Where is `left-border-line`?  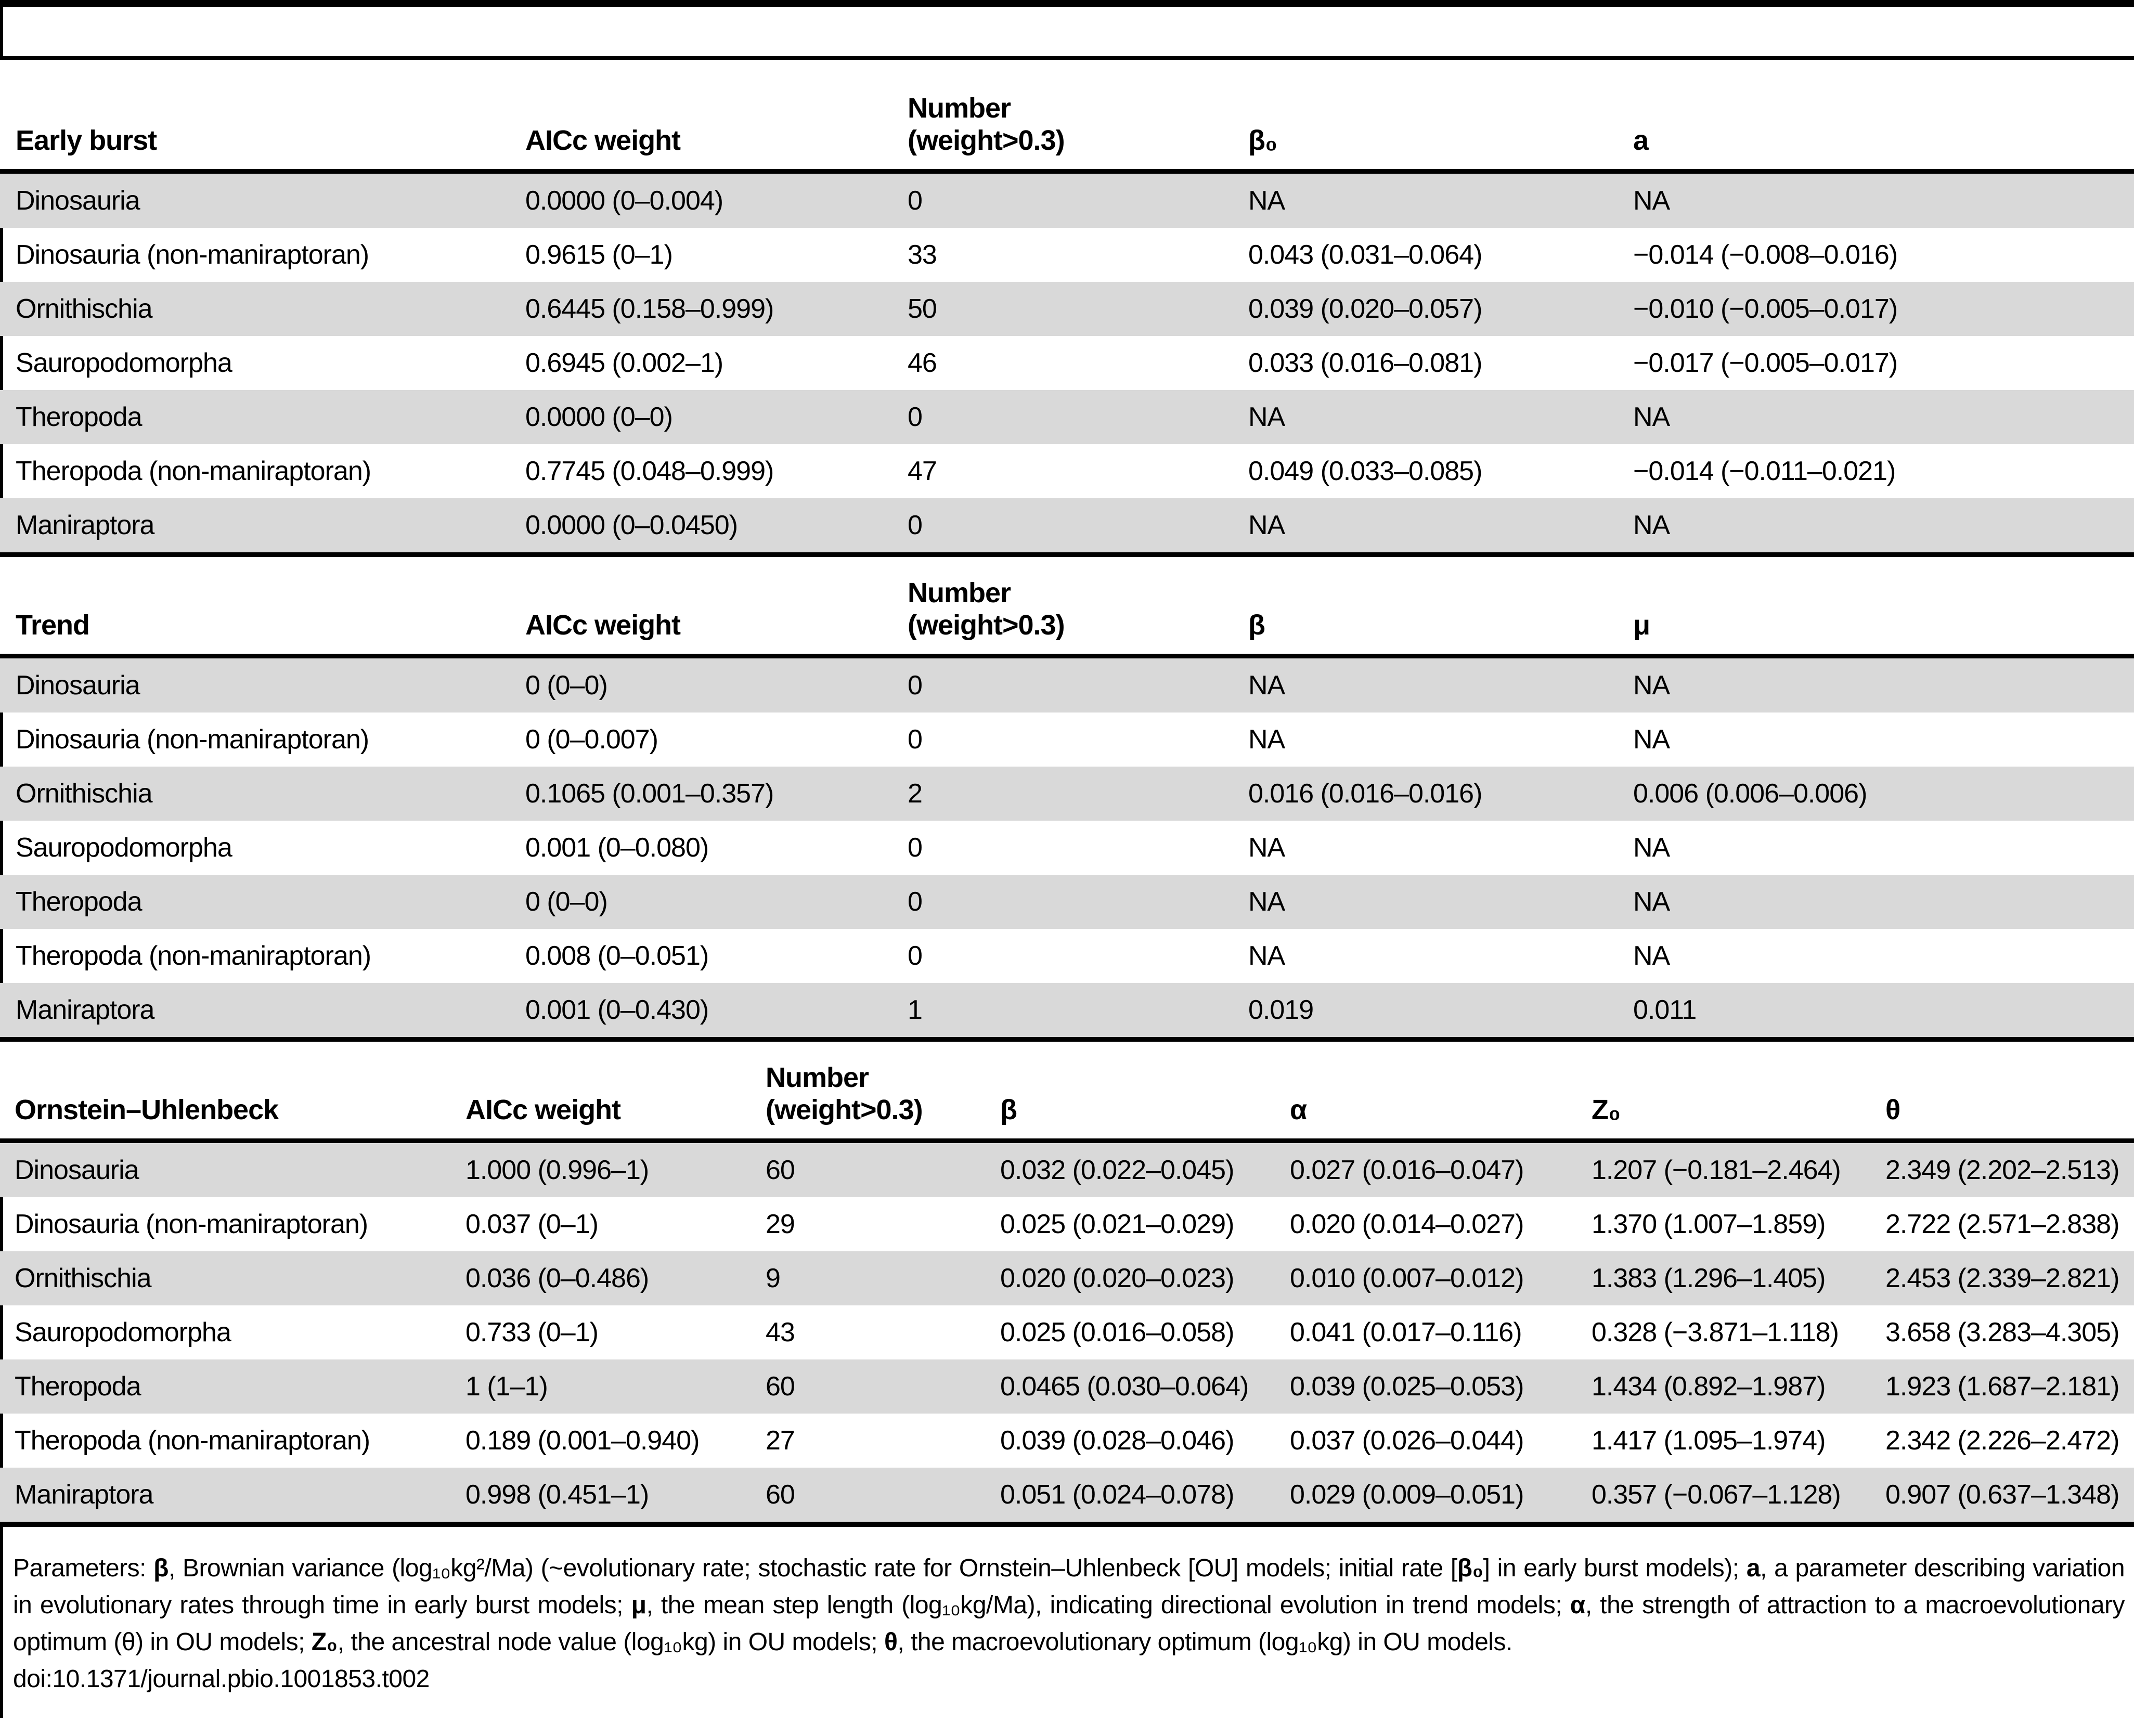 left-border-line is located at coordinates (1, 862).